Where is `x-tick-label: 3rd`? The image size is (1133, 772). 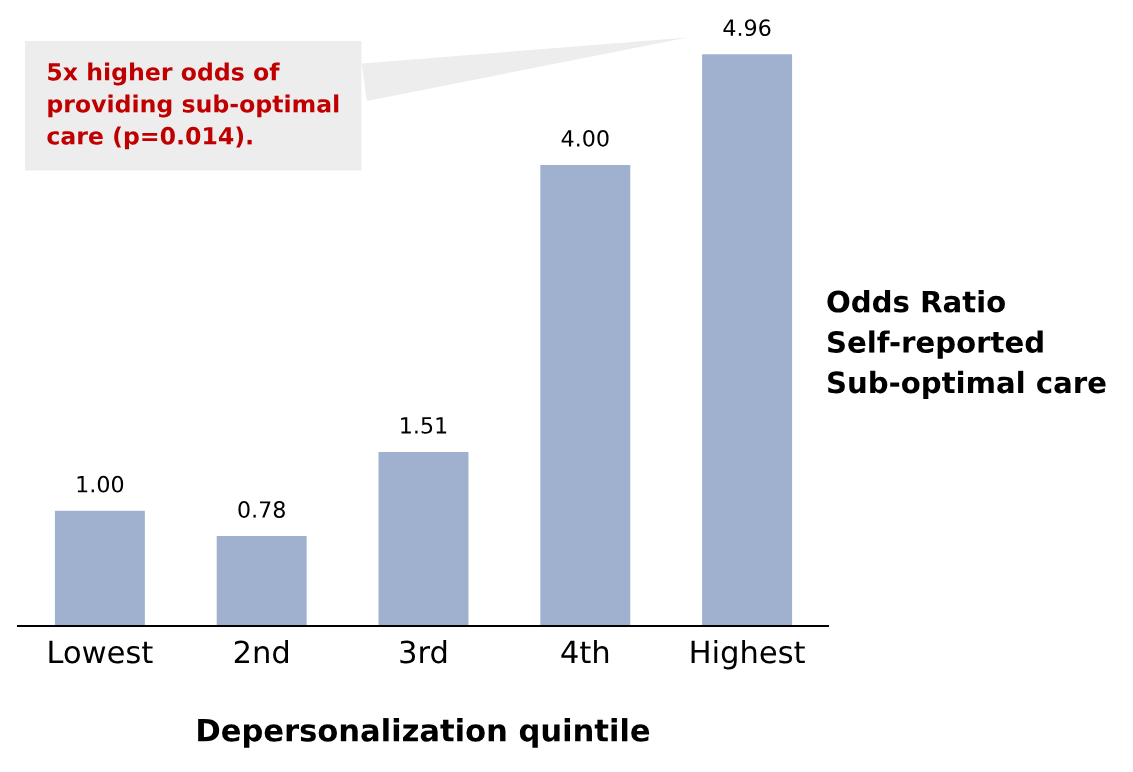
x-tick-label: 3rd is located at coordinates (423, 651).